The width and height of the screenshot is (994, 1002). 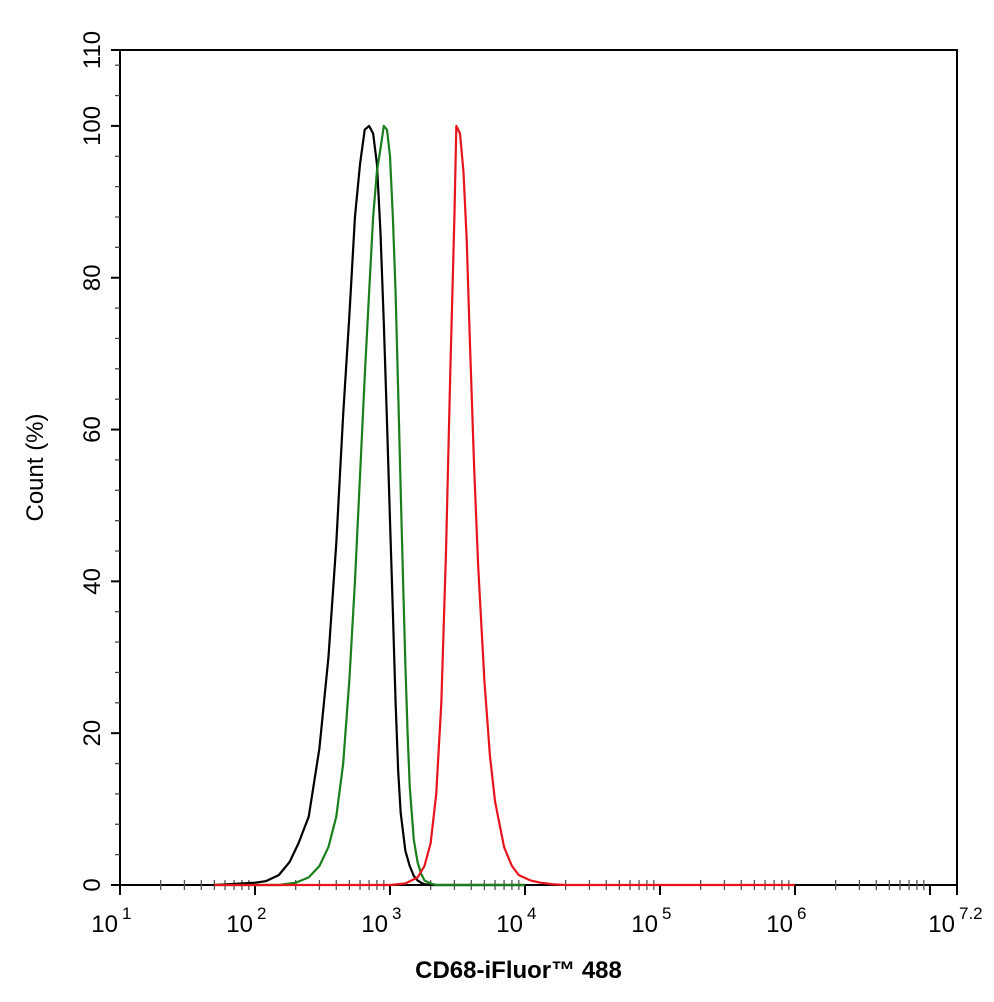 I want to click on x-tick-label: 10 5, so click(x=651, y=921).